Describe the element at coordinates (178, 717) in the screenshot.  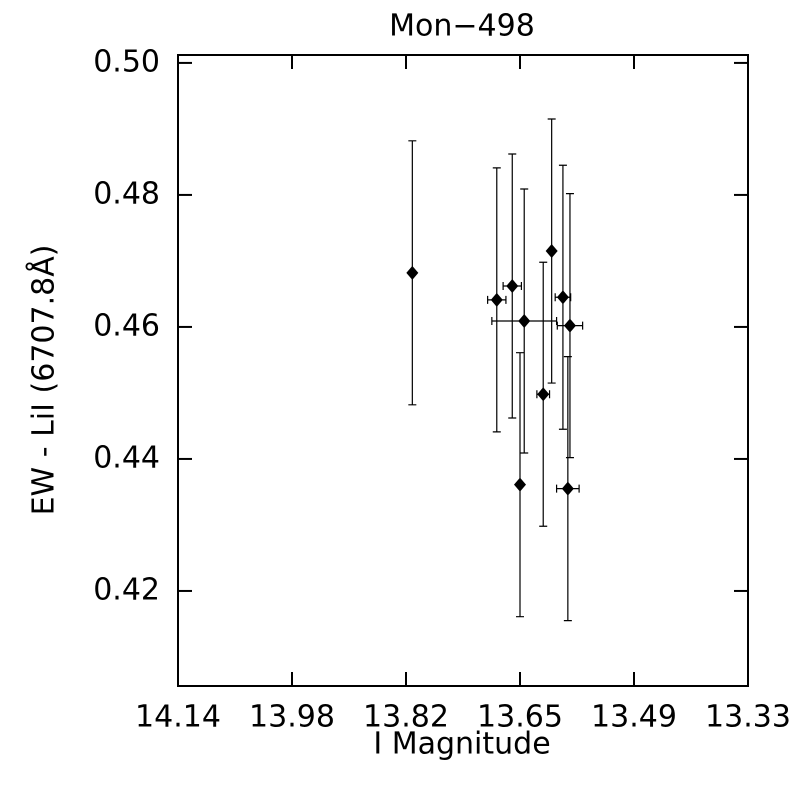
I see `x-tick-label: 14.14` at that location.